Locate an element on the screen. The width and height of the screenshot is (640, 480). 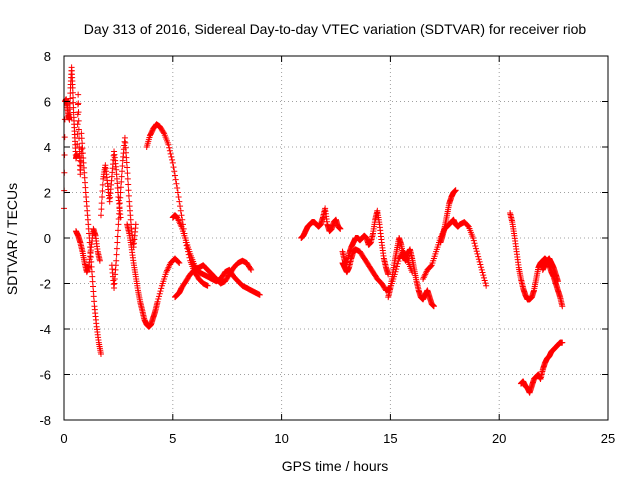
series-s17 is located at coordinates (541, 367).